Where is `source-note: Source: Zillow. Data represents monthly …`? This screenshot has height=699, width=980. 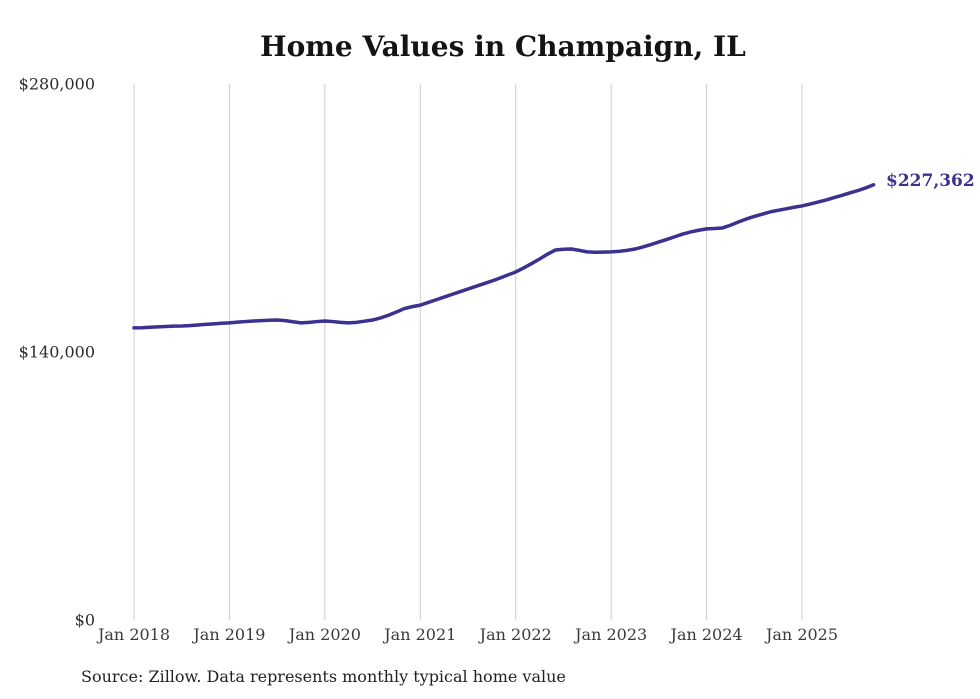
source-note: Source: Zillow. Data represents monthly … is located at coordinates (323, 676).